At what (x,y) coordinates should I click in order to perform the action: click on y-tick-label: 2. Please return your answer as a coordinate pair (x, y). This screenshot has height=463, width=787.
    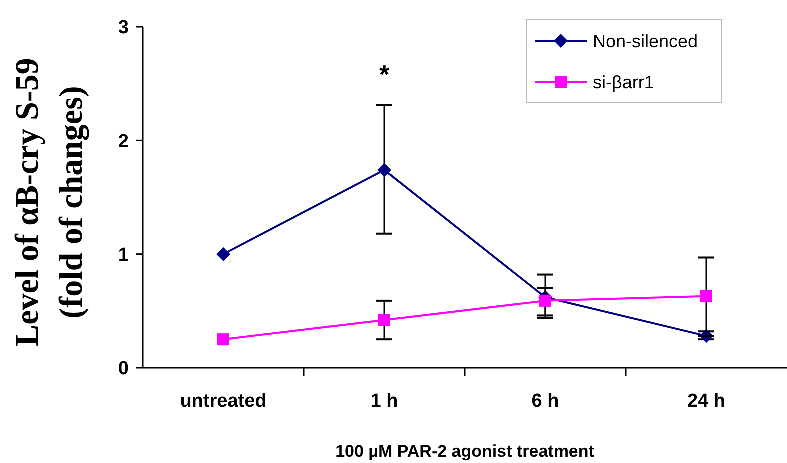
    Looking at the image, I should click on (123, 141).